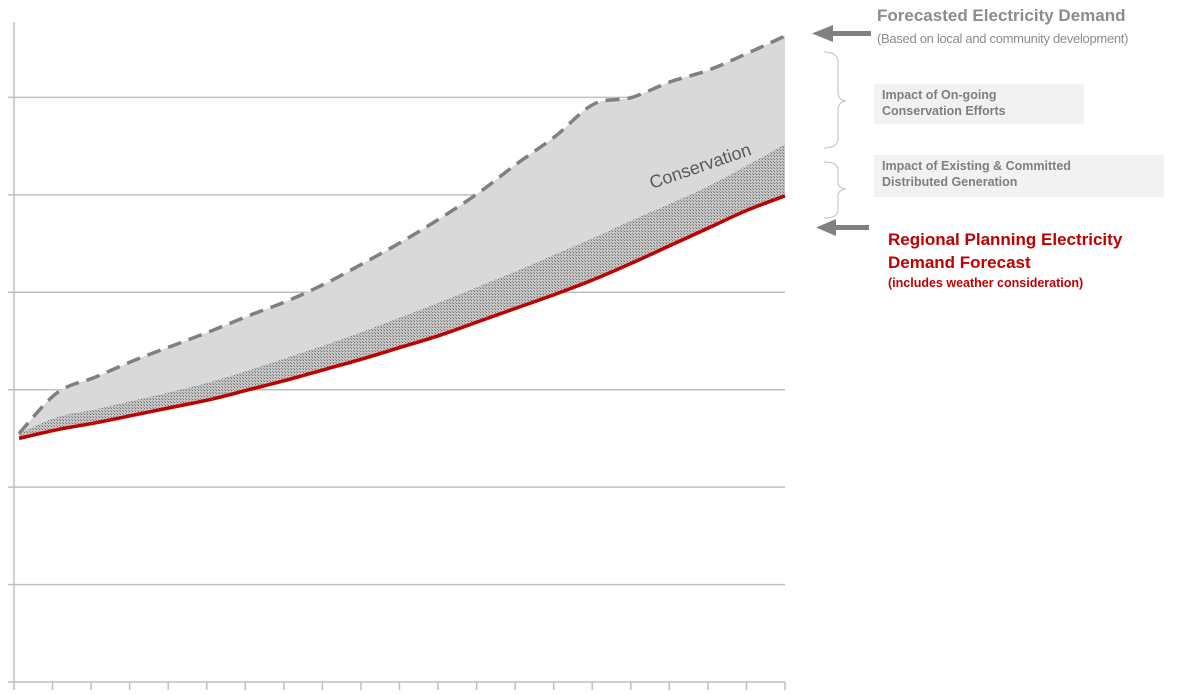 The width and height of the screenshot is (1196, 694). Describe the element at coordinates (1001, 15) in the screenshot. I see `forecasted-demand-title: Forecasted Electricity Demand` at that location.